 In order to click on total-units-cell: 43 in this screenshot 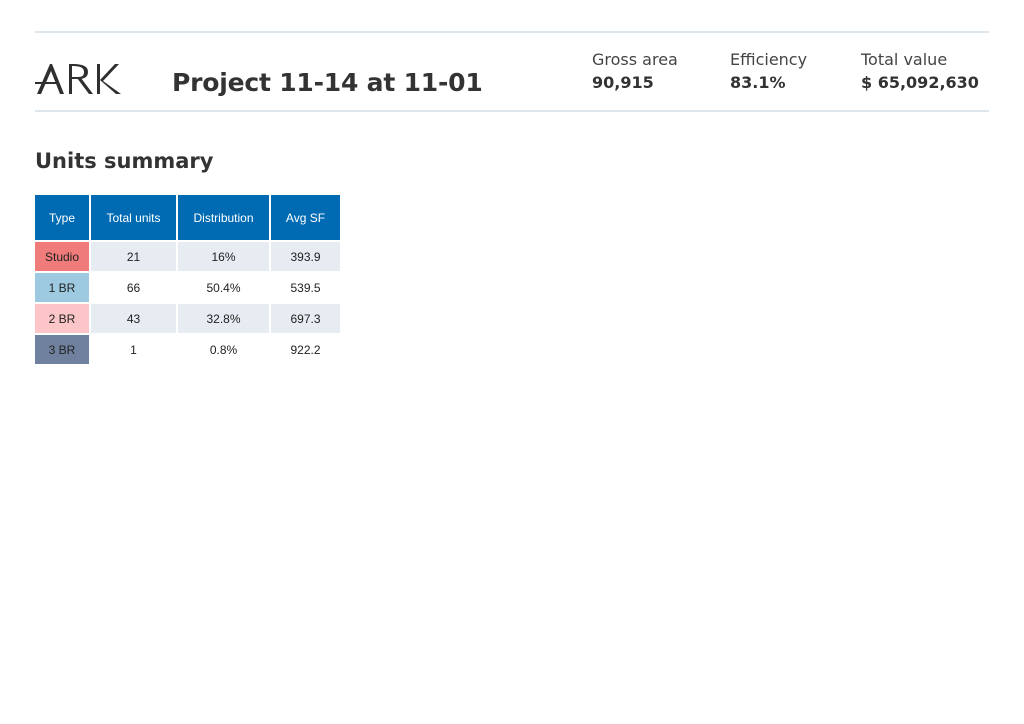, I will do `click(133, 318)`.